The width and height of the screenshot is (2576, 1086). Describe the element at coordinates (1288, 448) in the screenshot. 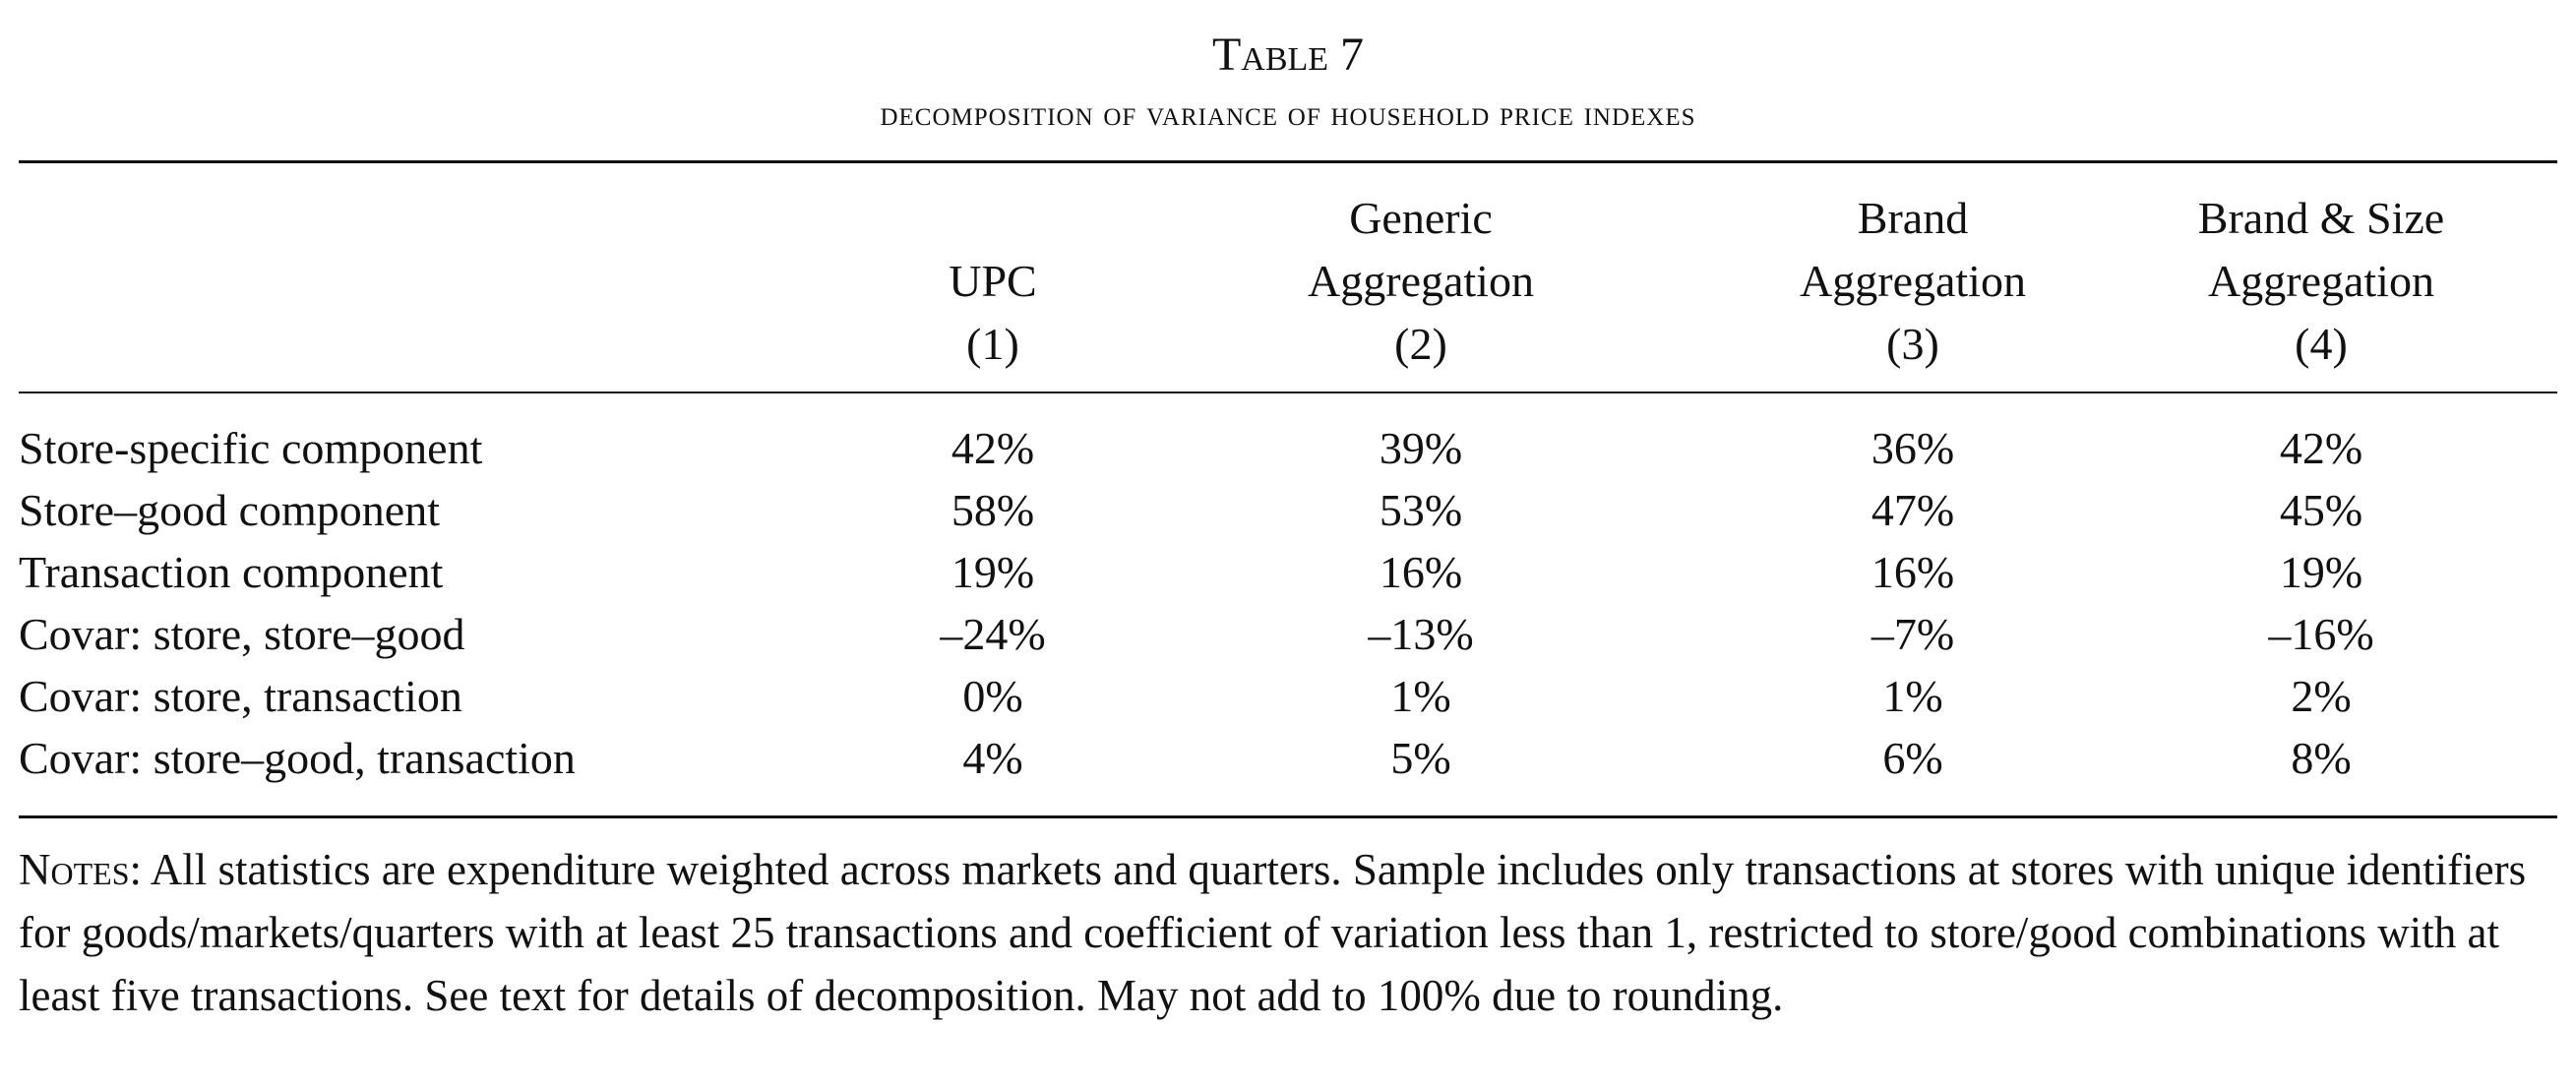

I see `table-row: Store-specific component 42% 39% 36% 42%` at that location.